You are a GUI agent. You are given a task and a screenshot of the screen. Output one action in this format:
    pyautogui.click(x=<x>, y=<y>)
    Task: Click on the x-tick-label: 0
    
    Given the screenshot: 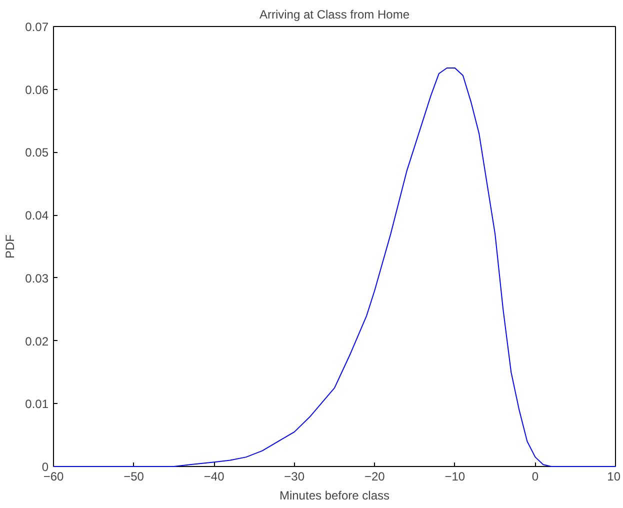 What is the action you would take?
    pyautogui.click(x=535, y=477)
    